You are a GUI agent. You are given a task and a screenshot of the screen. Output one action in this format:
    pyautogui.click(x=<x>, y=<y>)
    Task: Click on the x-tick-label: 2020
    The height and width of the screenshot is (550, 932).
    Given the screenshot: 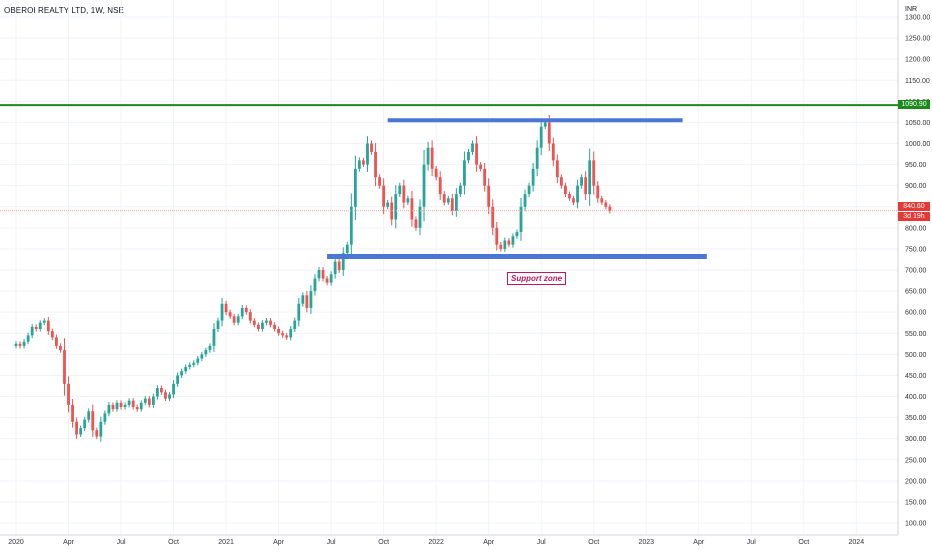 What is the action you would take?
    pyautogui.click(x=16, y=542)
    